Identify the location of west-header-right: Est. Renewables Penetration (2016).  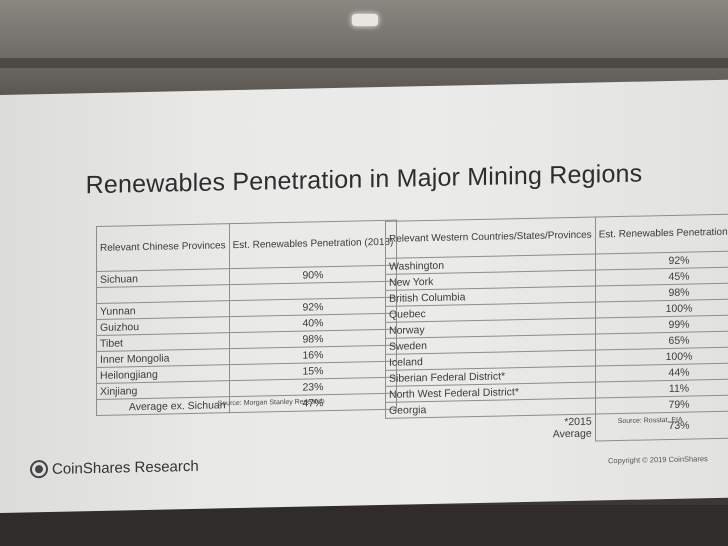
(661, 234).